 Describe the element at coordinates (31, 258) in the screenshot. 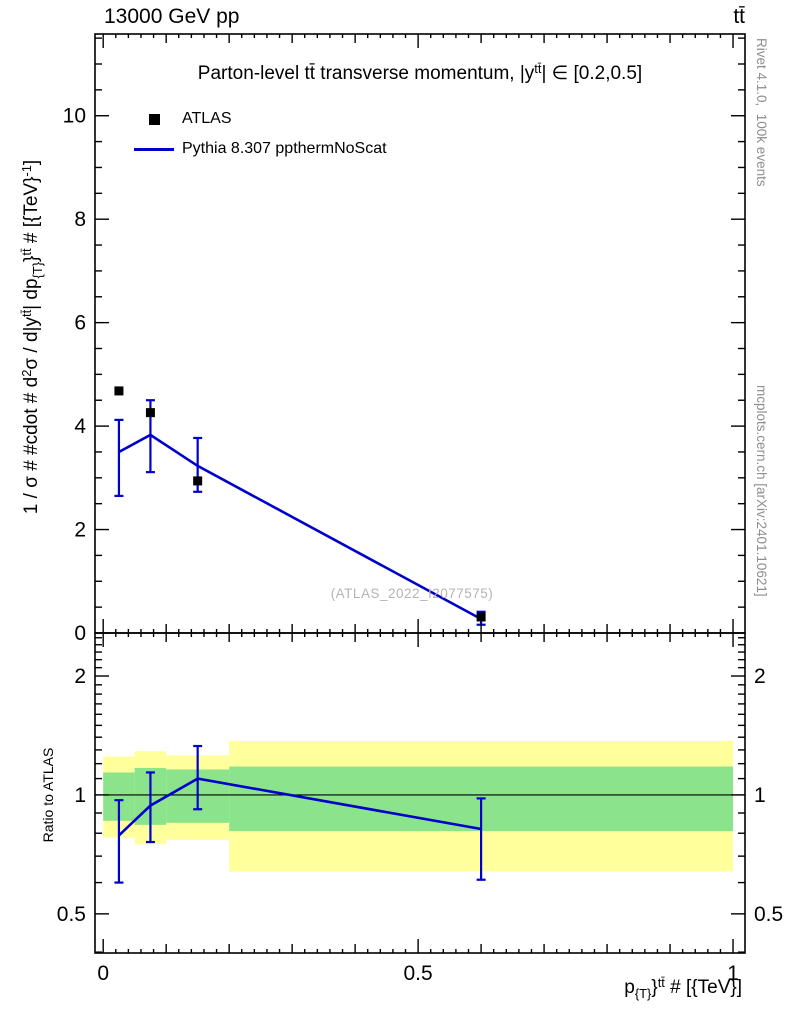

I see `ylabel-part: }` at that location.